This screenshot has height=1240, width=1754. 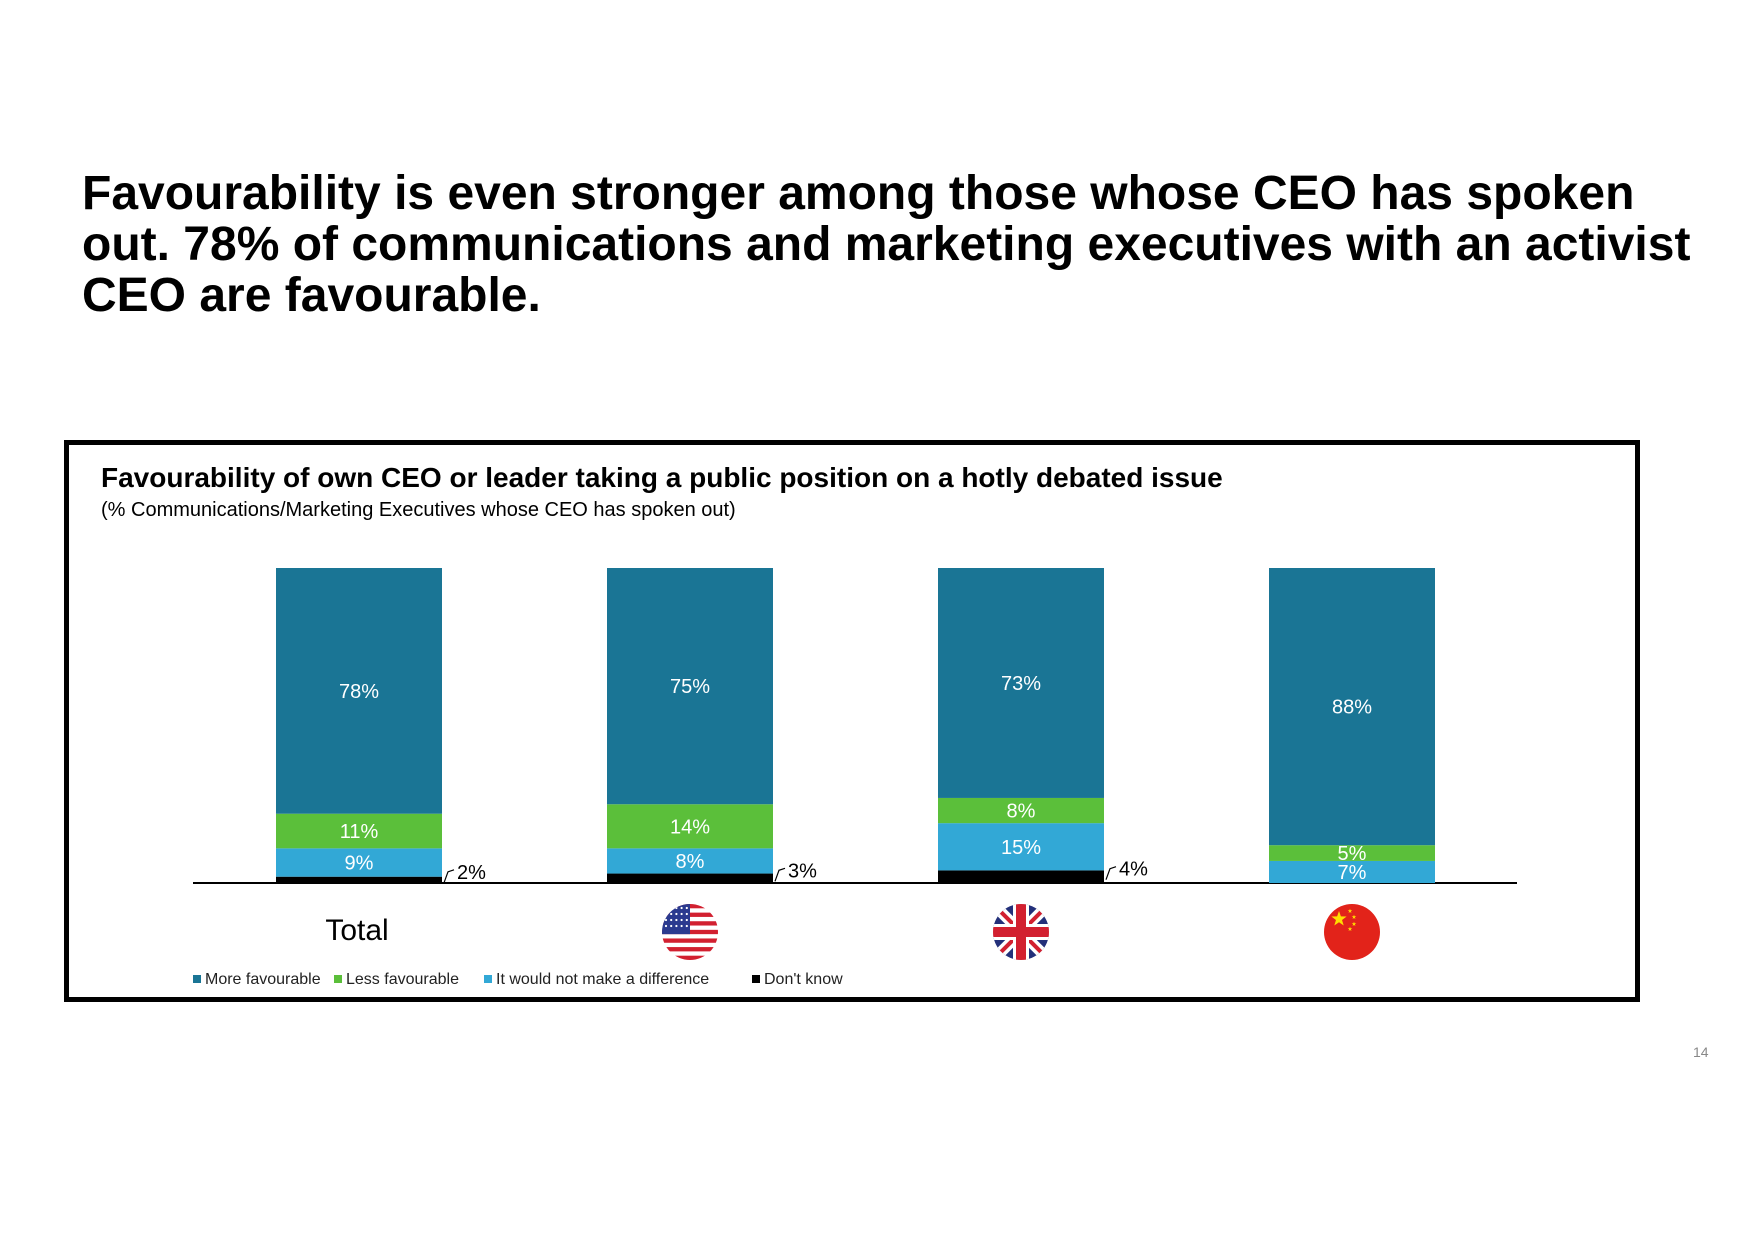 I want to click on data-label-dont-know-total: 2%, so click(x=471, y=873).